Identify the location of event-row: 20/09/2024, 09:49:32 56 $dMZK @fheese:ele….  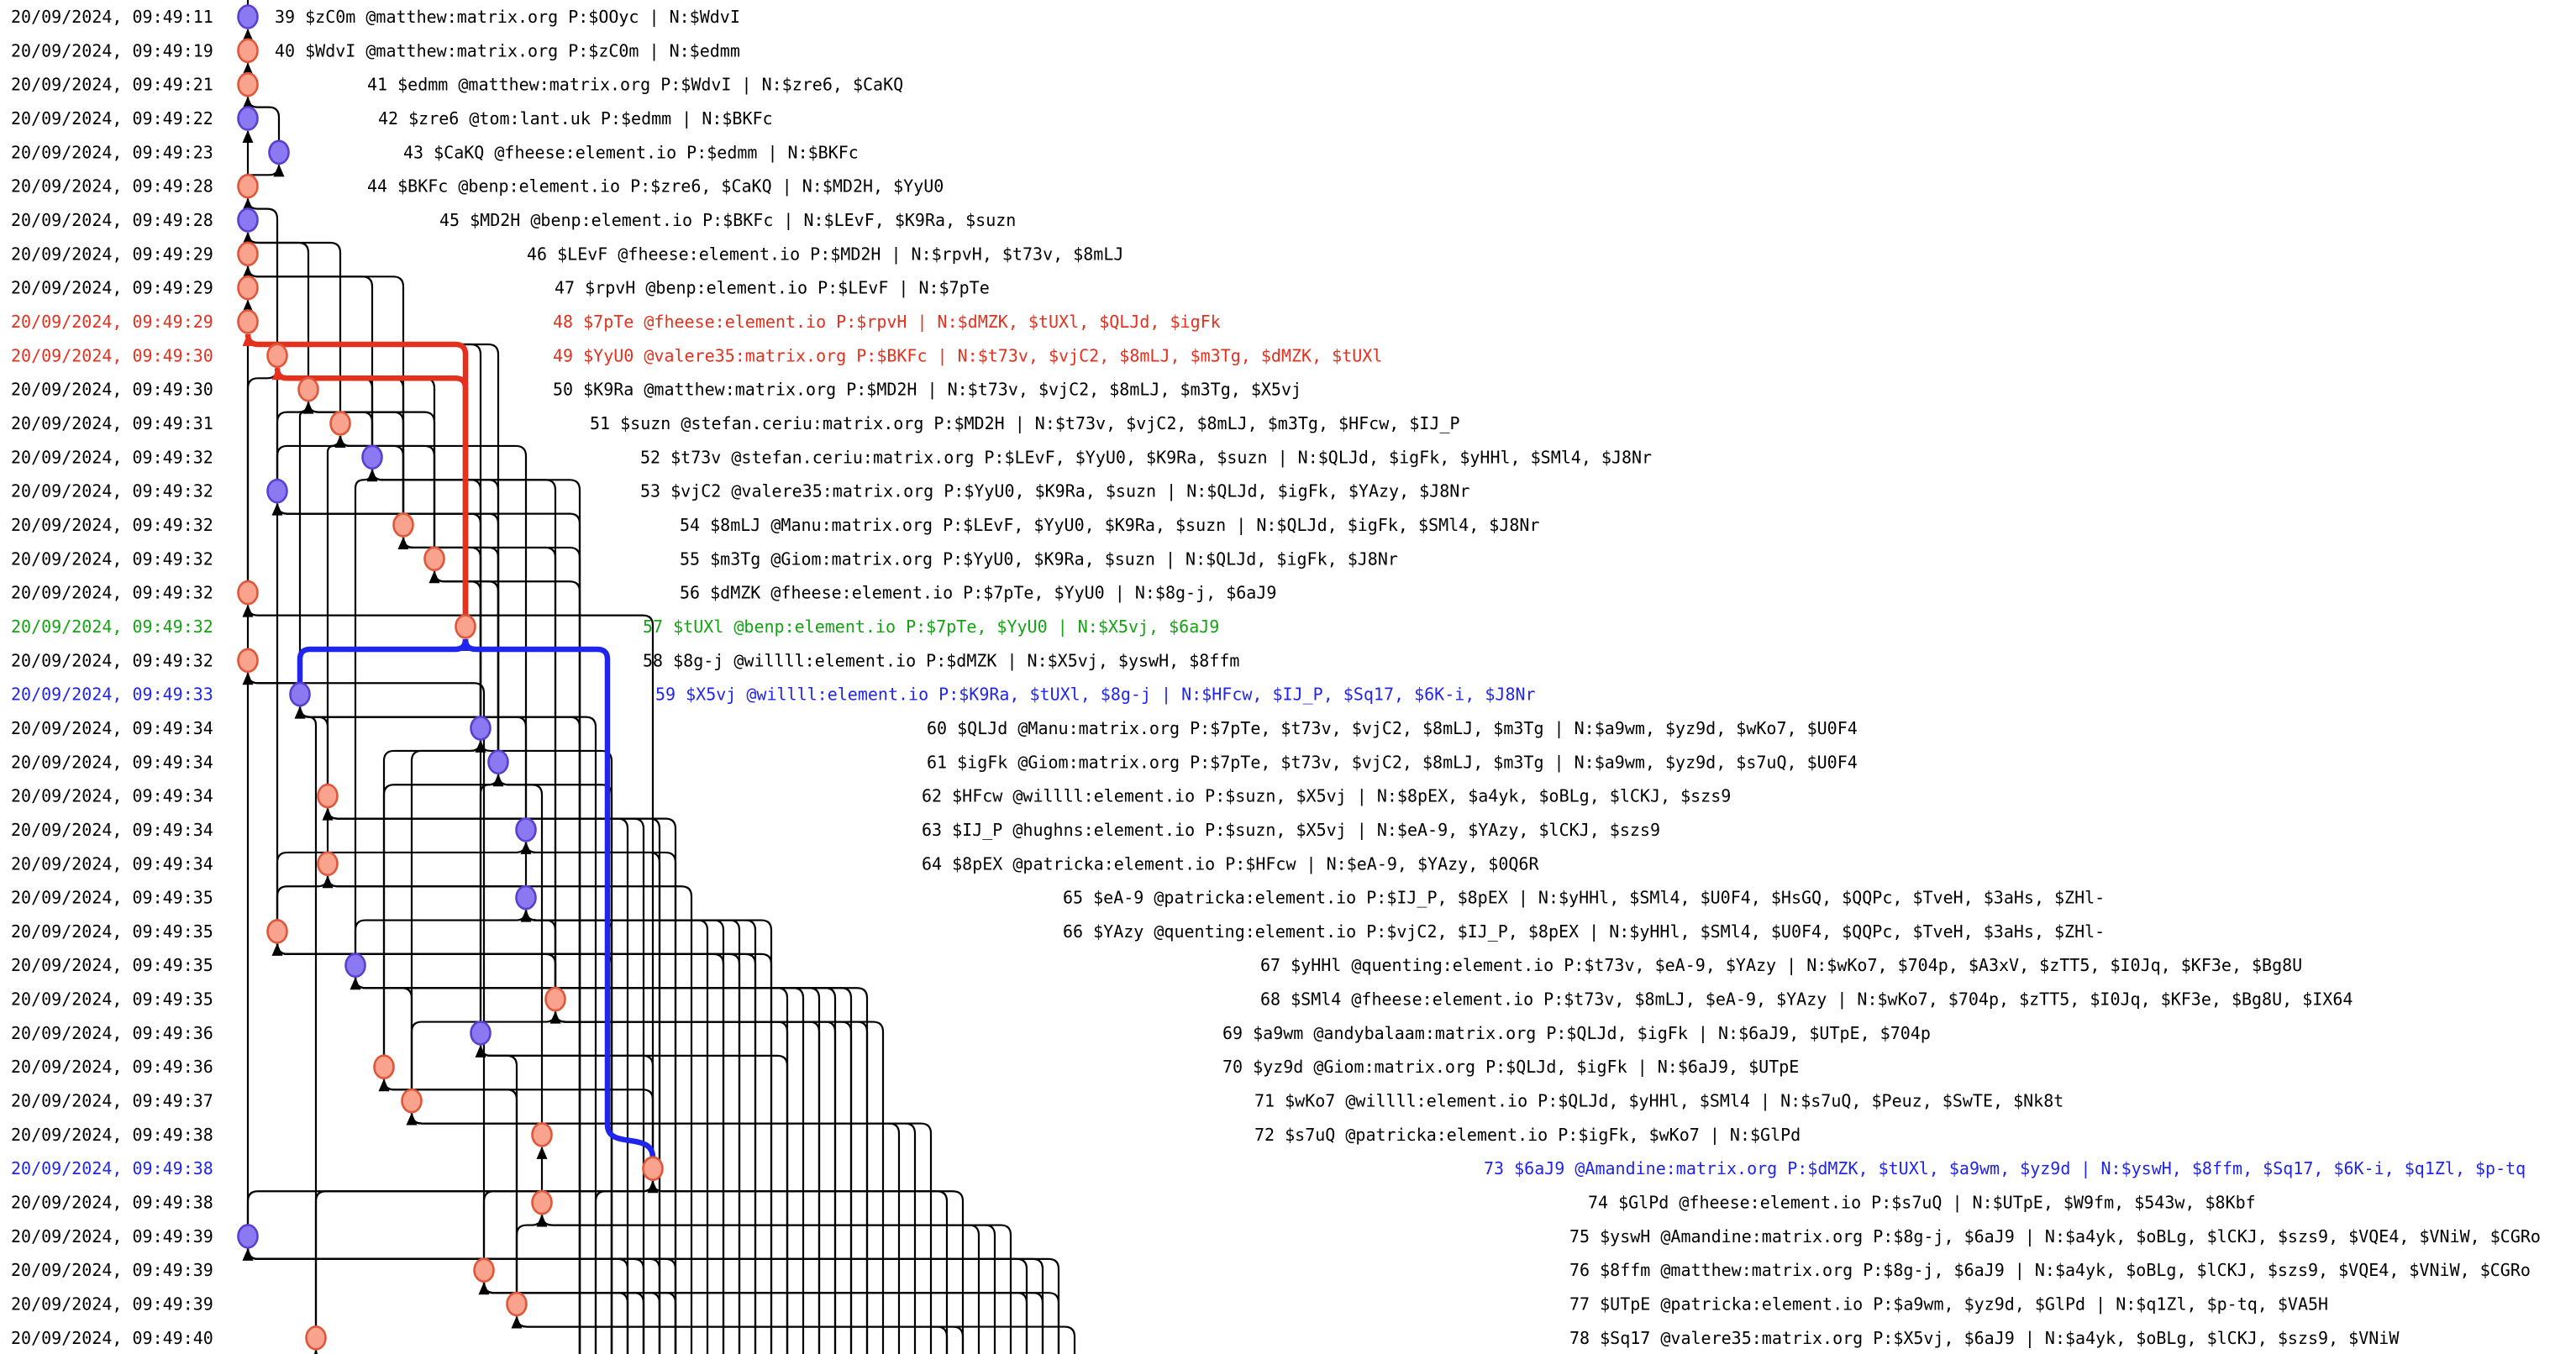
(643, 593).